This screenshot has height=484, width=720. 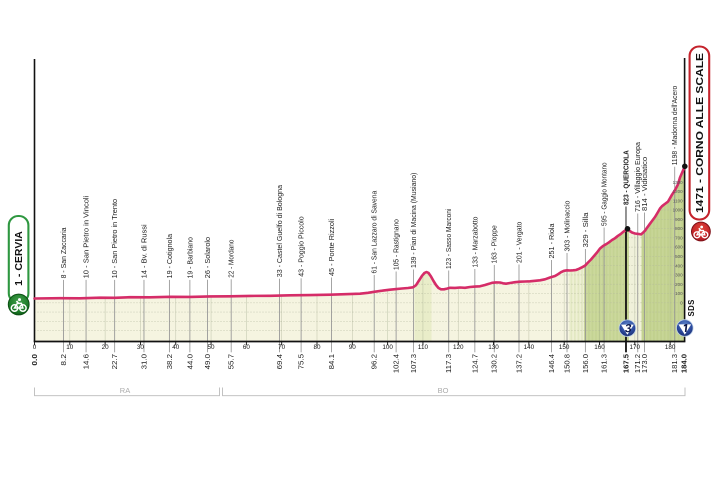 What do you see at coordinates (586, 363) in the screenshot?
I see `svg-text: 156.0` at bounding box center [586, 363].